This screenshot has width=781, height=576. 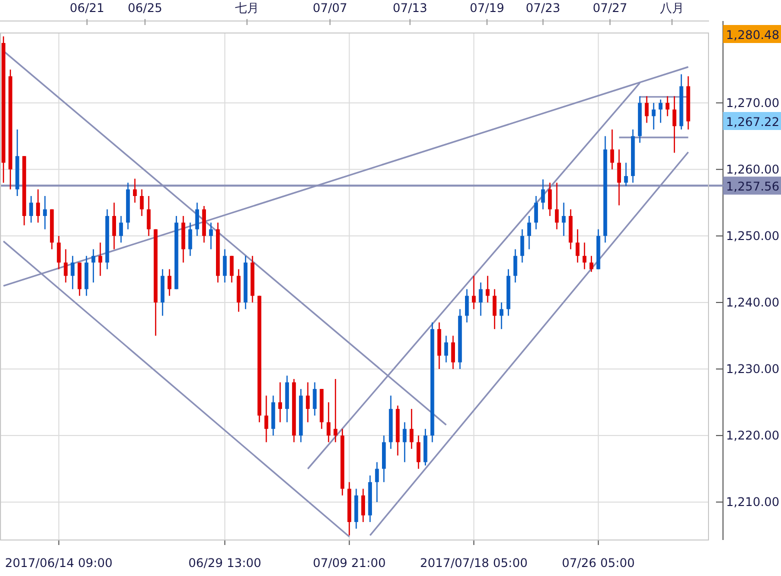 I want to click on text: 八月, so click(x=672, y=8).